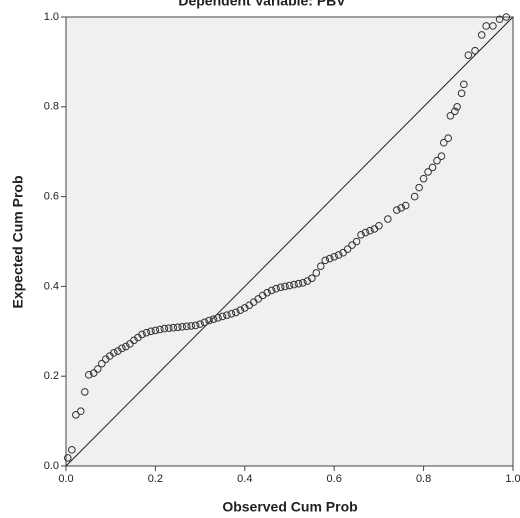 The image size is (520, 518). What do you see at coordinates (423, 479) in the screenshot?
I see `x-tick-label: 0.8` at bounding box center [423, 479].